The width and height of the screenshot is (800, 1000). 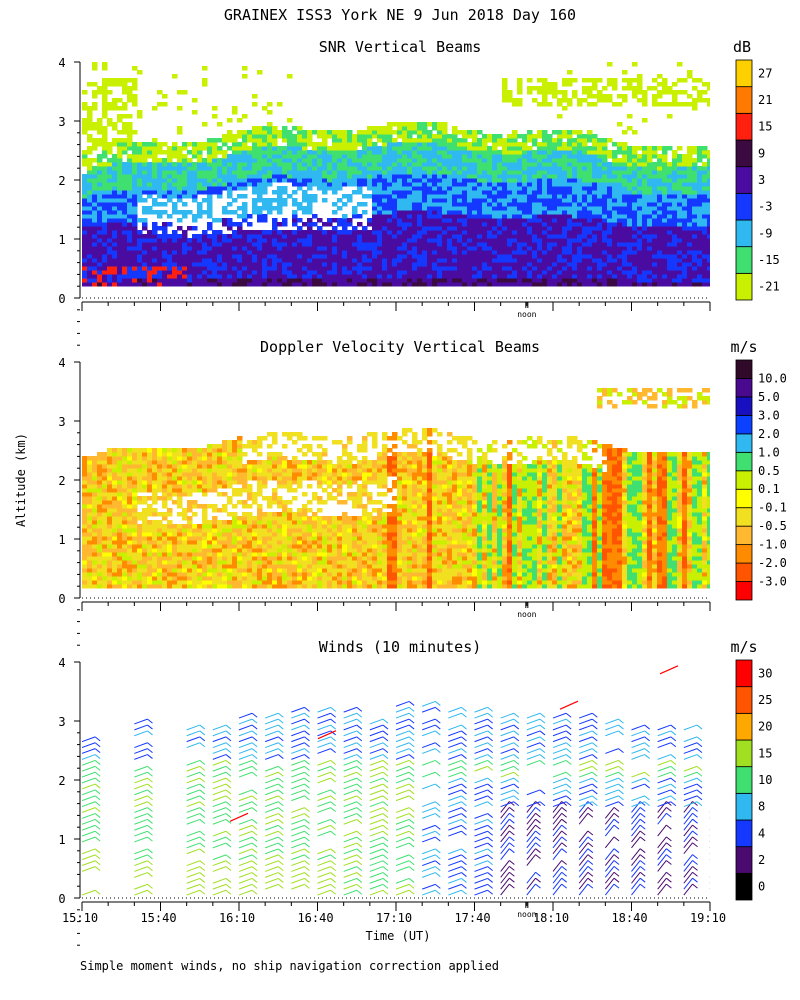 I want to click on colorbar-label: 9, so click(x=761, y=153).